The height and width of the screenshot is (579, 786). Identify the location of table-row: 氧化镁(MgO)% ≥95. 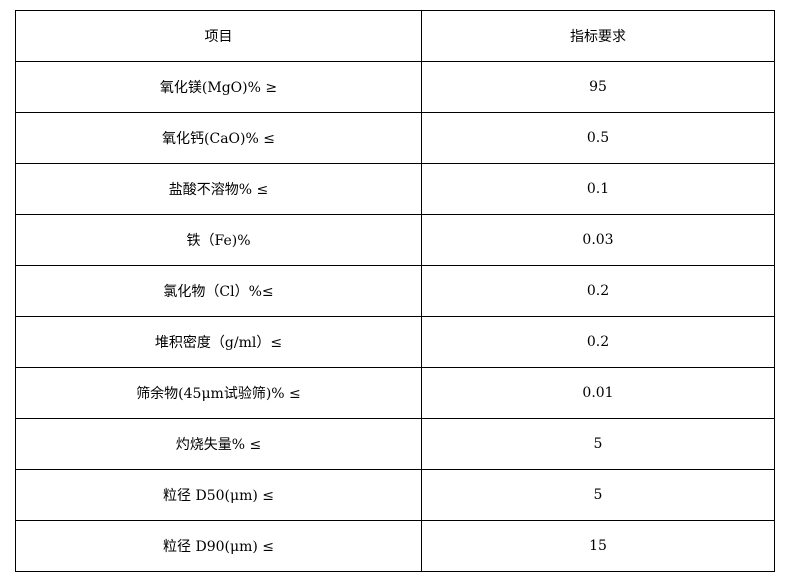
(395, 87).